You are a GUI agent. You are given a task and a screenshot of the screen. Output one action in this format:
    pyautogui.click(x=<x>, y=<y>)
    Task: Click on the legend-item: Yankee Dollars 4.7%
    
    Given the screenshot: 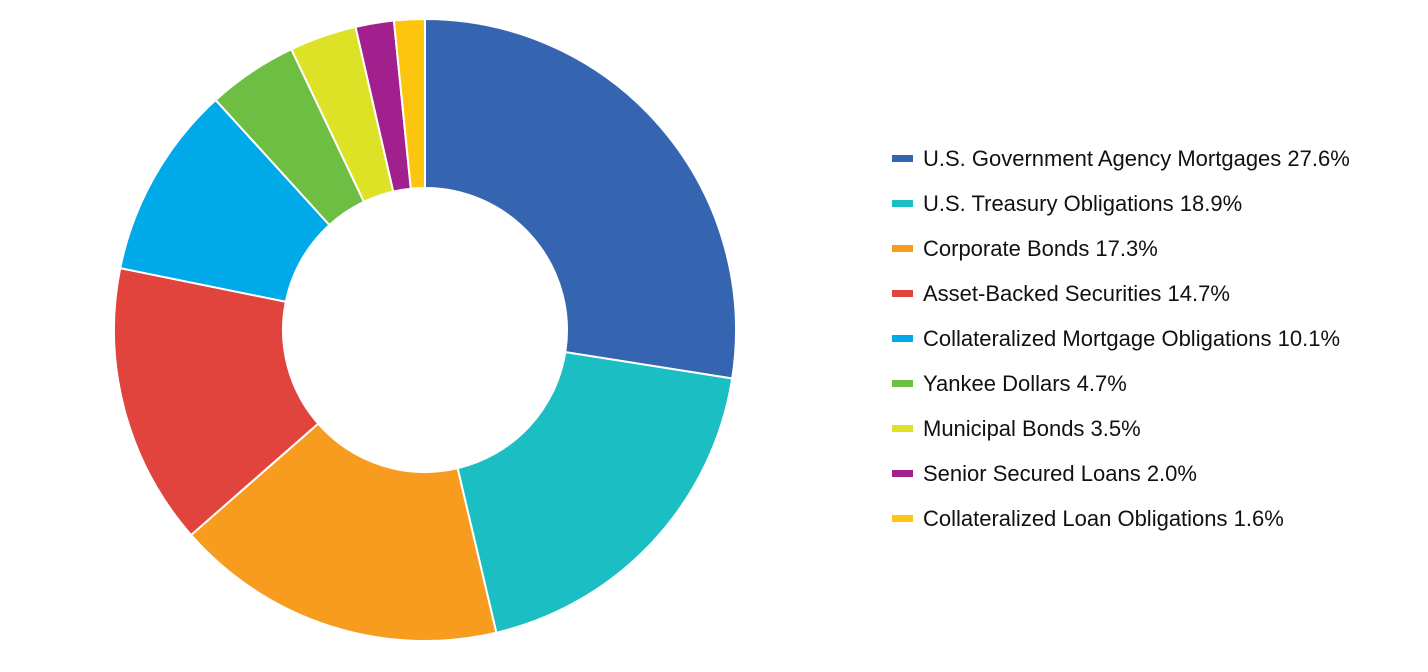 What is the action you would take?
    pyautogui.click(x=1121, y=383)
    